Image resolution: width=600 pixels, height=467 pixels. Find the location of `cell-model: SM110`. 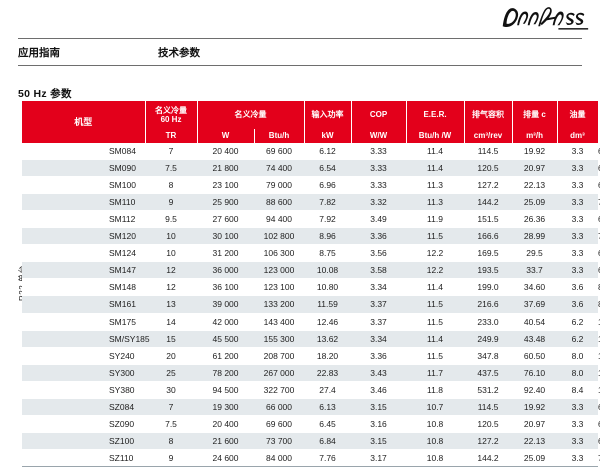

cell-model: SM110 is located at coordinates (123, 202).